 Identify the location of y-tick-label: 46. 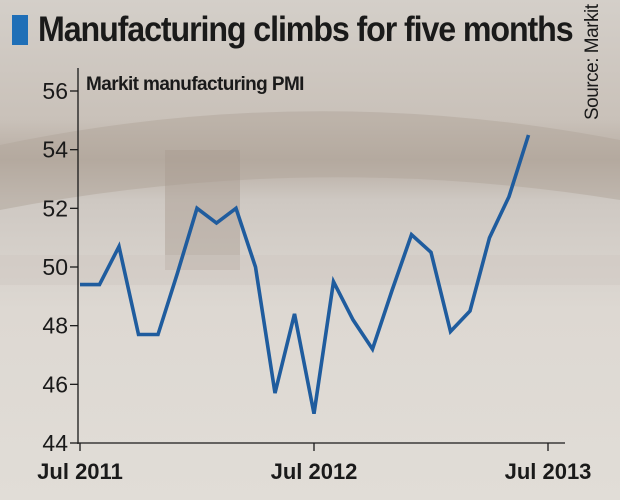
(55, 384).